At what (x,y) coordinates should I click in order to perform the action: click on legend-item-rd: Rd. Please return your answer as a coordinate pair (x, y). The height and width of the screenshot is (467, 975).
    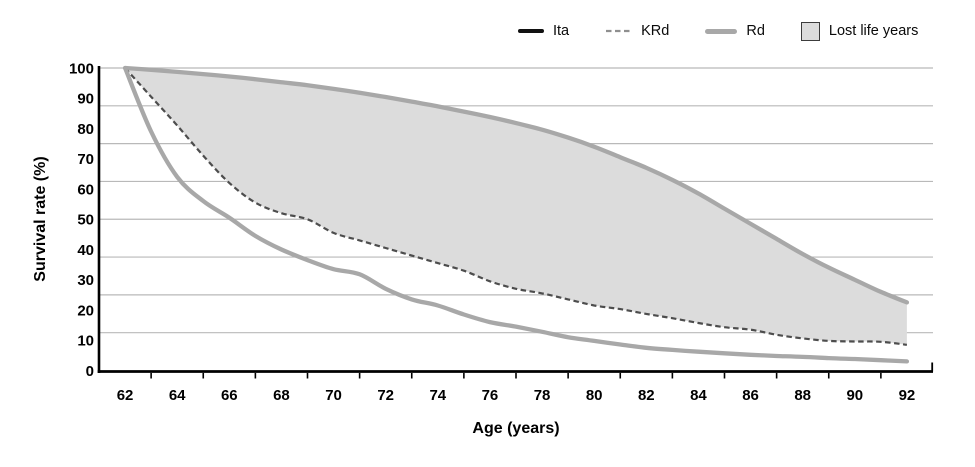
    Looking at the image, I should click on (735, 31).